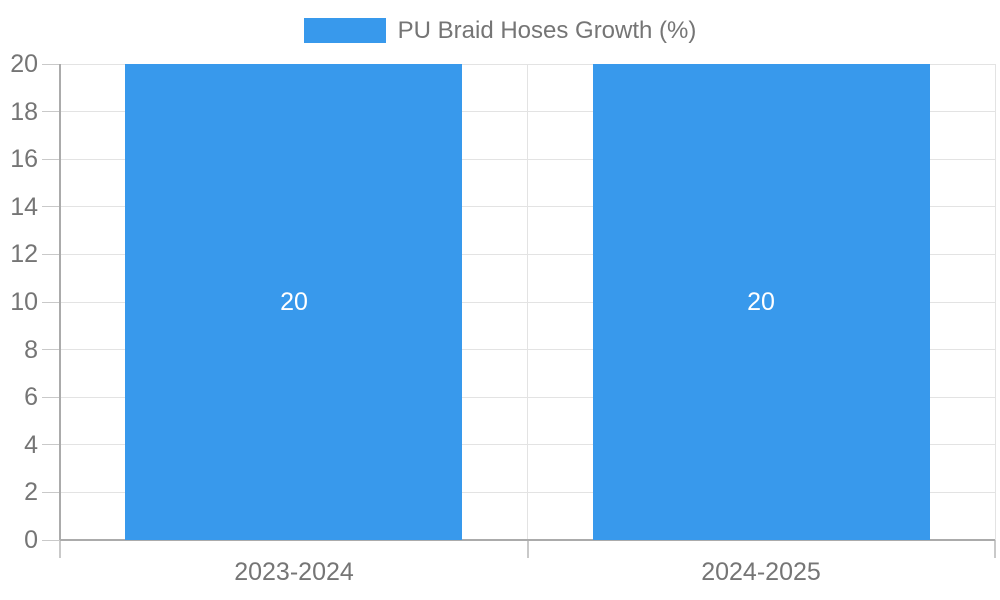  I want to click on legend-item: PU Braid Hoses Growth (%), so click(500, 30).